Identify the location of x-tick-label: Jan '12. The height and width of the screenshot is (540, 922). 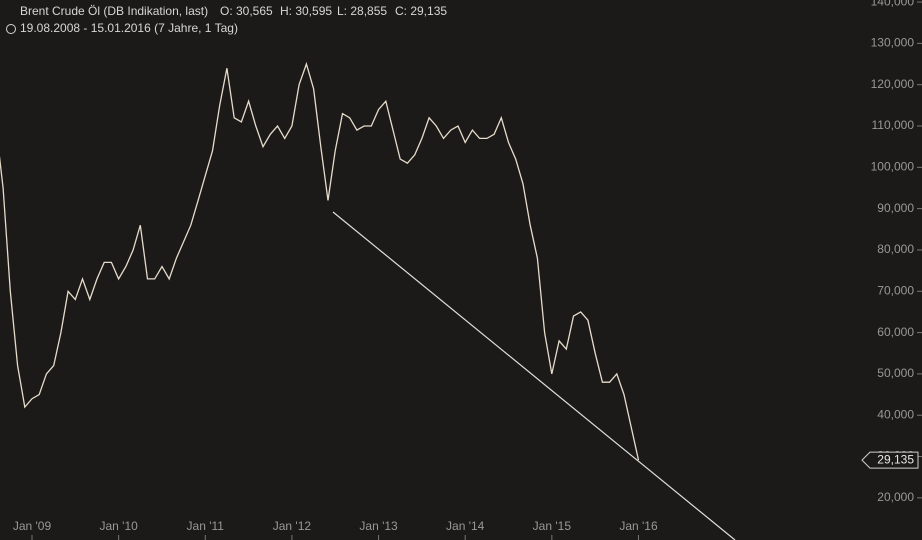
(292, 526).